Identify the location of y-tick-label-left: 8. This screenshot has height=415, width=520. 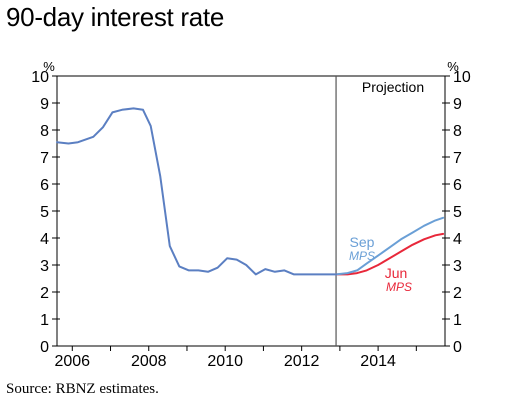
(44, 131).